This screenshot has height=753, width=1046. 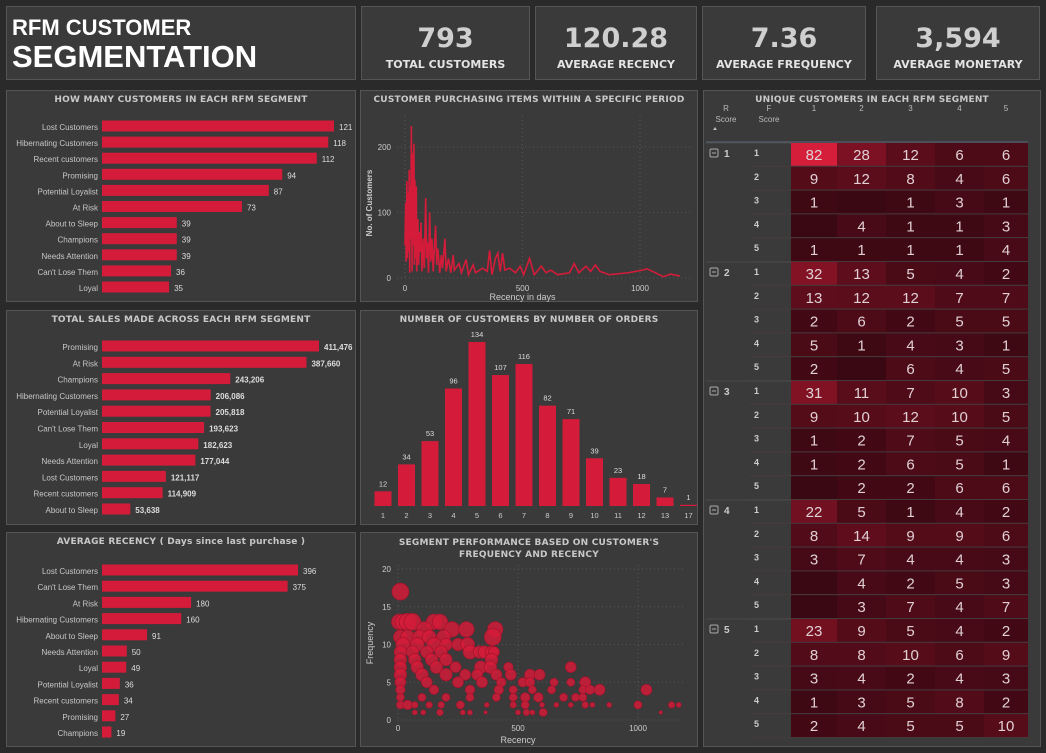 What do you see at coordinates (156, 636) in the screenshot?
I see `data-label: 91` at bounding box center [156, 636].